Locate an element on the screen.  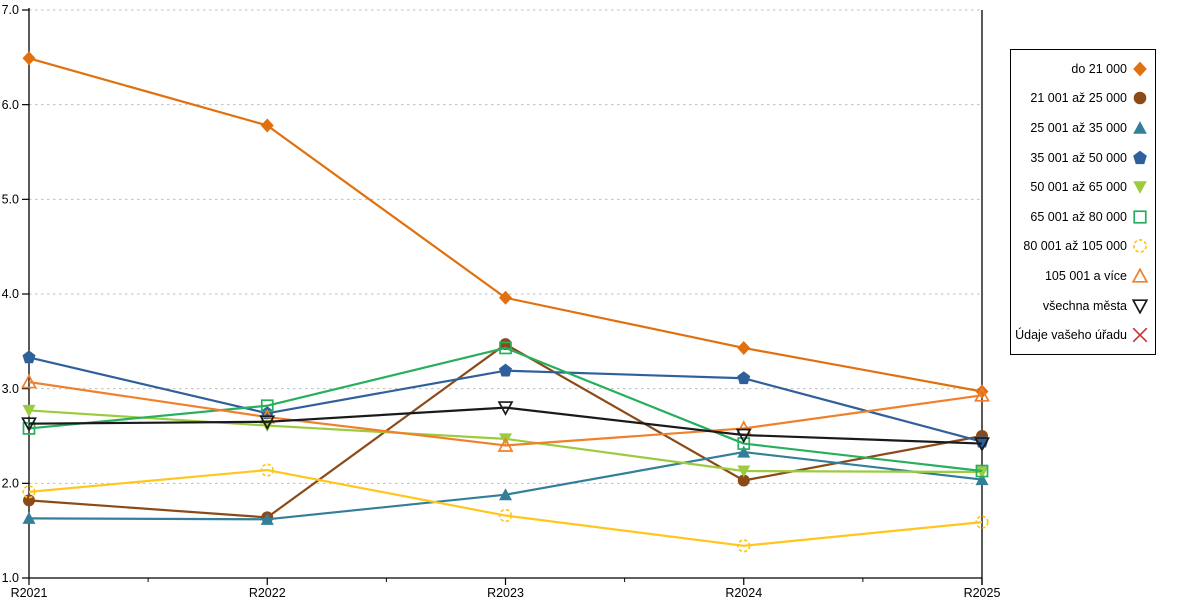
legend-item-do-21-000: do 21 000 is located at coordinates (1081, 69).